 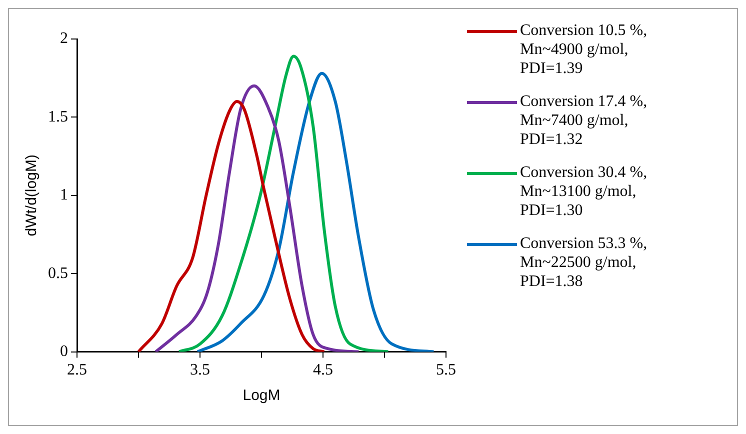 What do you see at coordinates (584, 262) in the screenshot?
I see `legend-label: Conversion 53.3 %, Mn~22500 g/mol, PDI=1.38` at bounding box center [584, 262].